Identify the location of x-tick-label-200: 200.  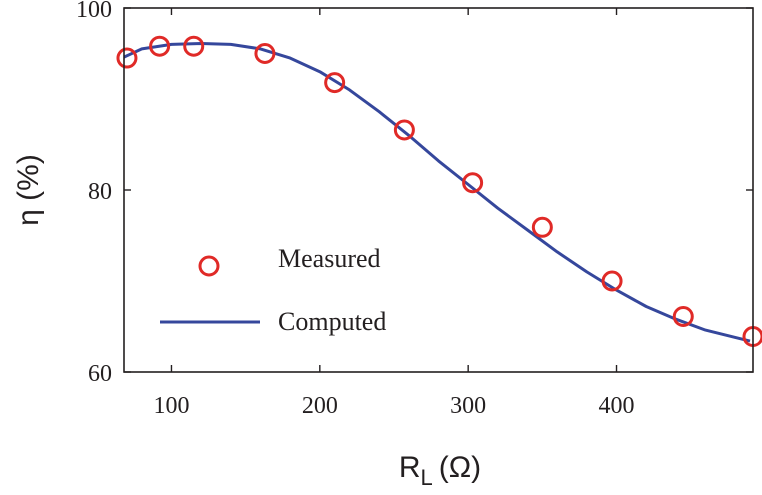
(320, 406).